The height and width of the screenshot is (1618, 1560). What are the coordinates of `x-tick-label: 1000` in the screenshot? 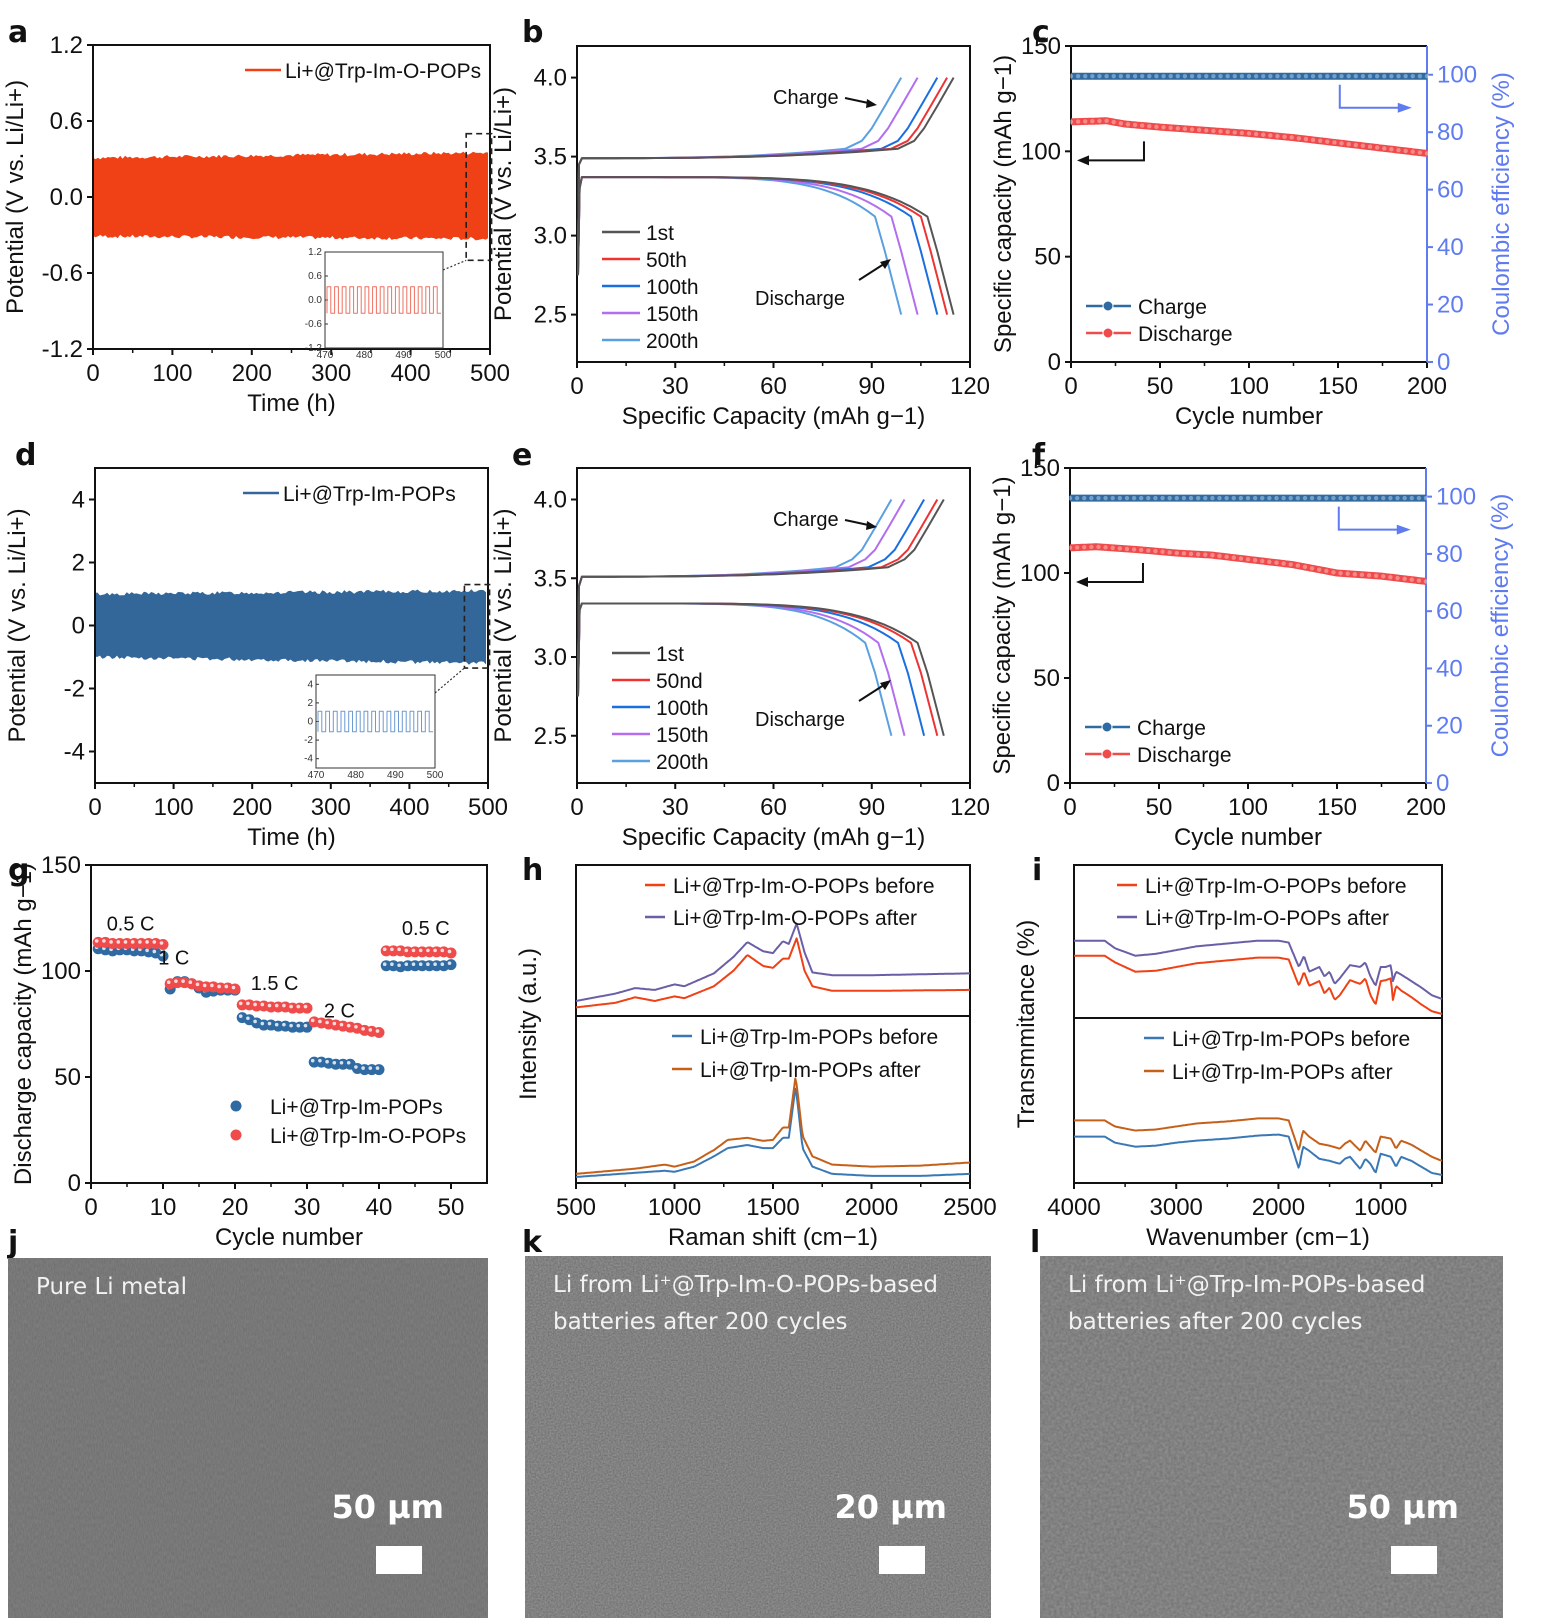 It's located at (674, 1207).